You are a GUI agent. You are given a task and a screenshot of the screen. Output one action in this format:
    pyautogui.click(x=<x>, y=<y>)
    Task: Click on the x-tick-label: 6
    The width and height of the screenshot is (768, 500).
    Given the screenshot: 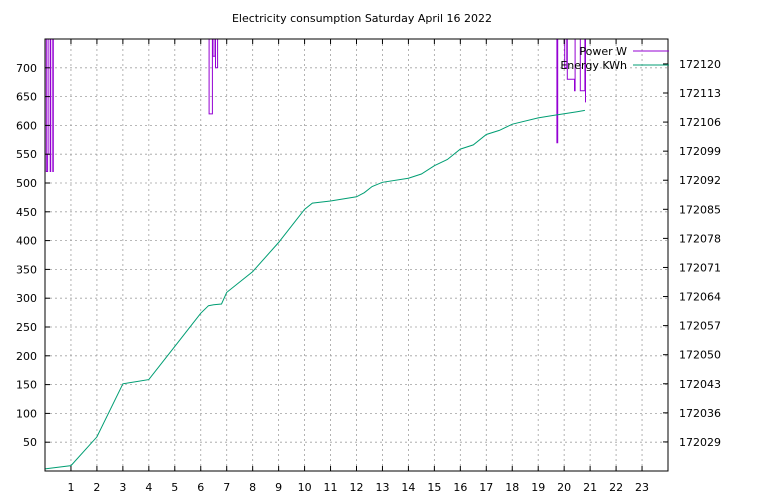 What is the action you would take?
    pyautogui.click(x=200, y=487)
    